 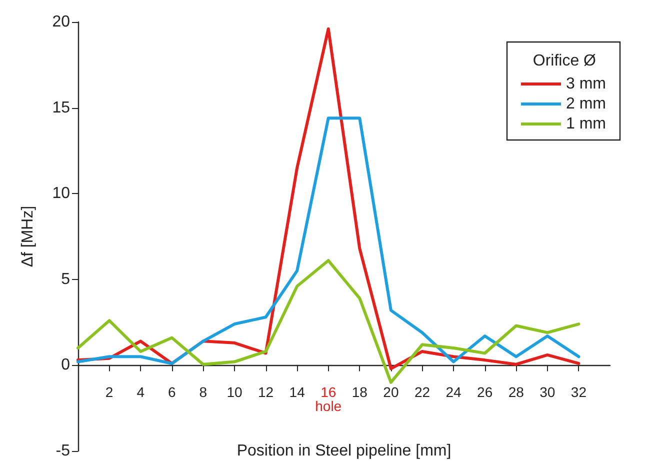 I want to click on x-tick-label: 20, so click(x=391, y=392).